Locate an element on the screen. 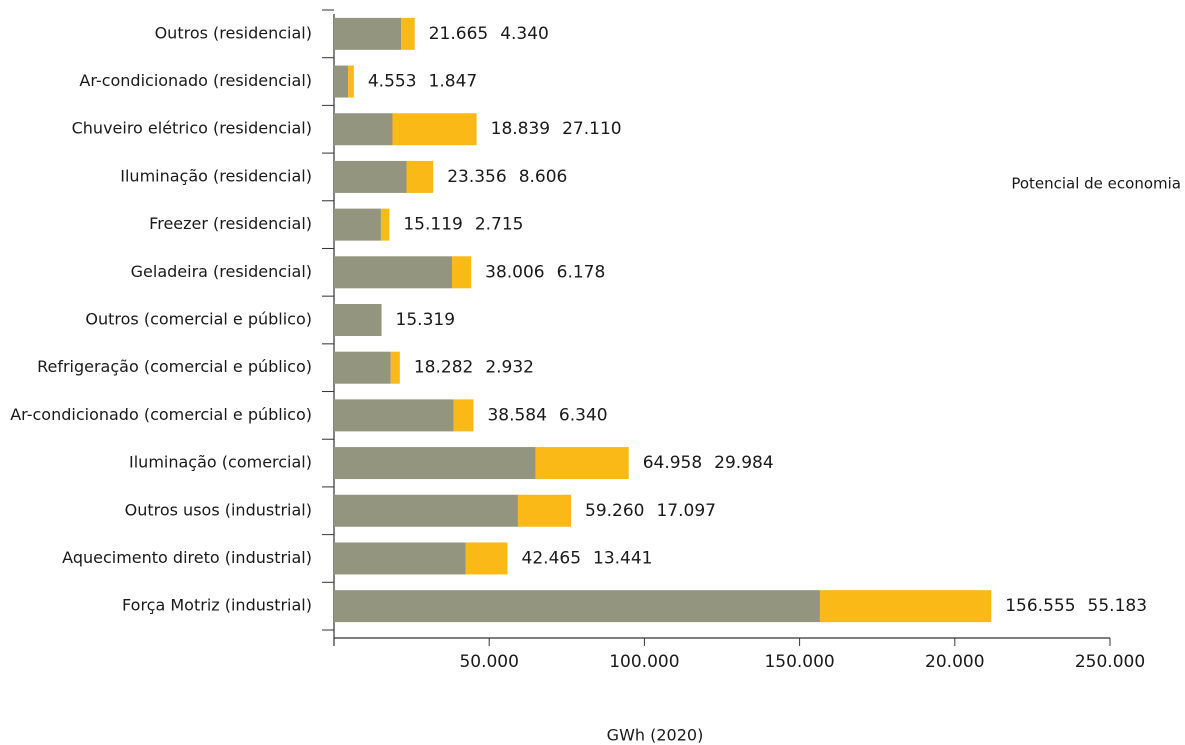 Image resolution: width=1185 pixels, height=745 pixels. value-label: 55.183 is located at coordinates (1117, 606).